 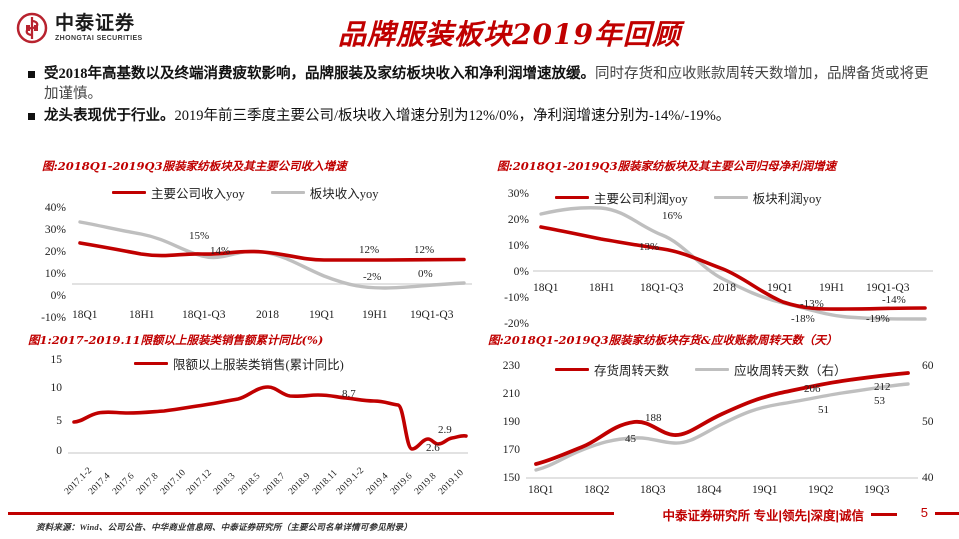 What do you see at coordinates (319, 74) in the screenshot?
I see `bullet-1-strong: 受2018年高基数以及终端消费疲软影响，品牌服装及家纺板块收入和净利润增速放缓。` at bounding box center [319, 74].